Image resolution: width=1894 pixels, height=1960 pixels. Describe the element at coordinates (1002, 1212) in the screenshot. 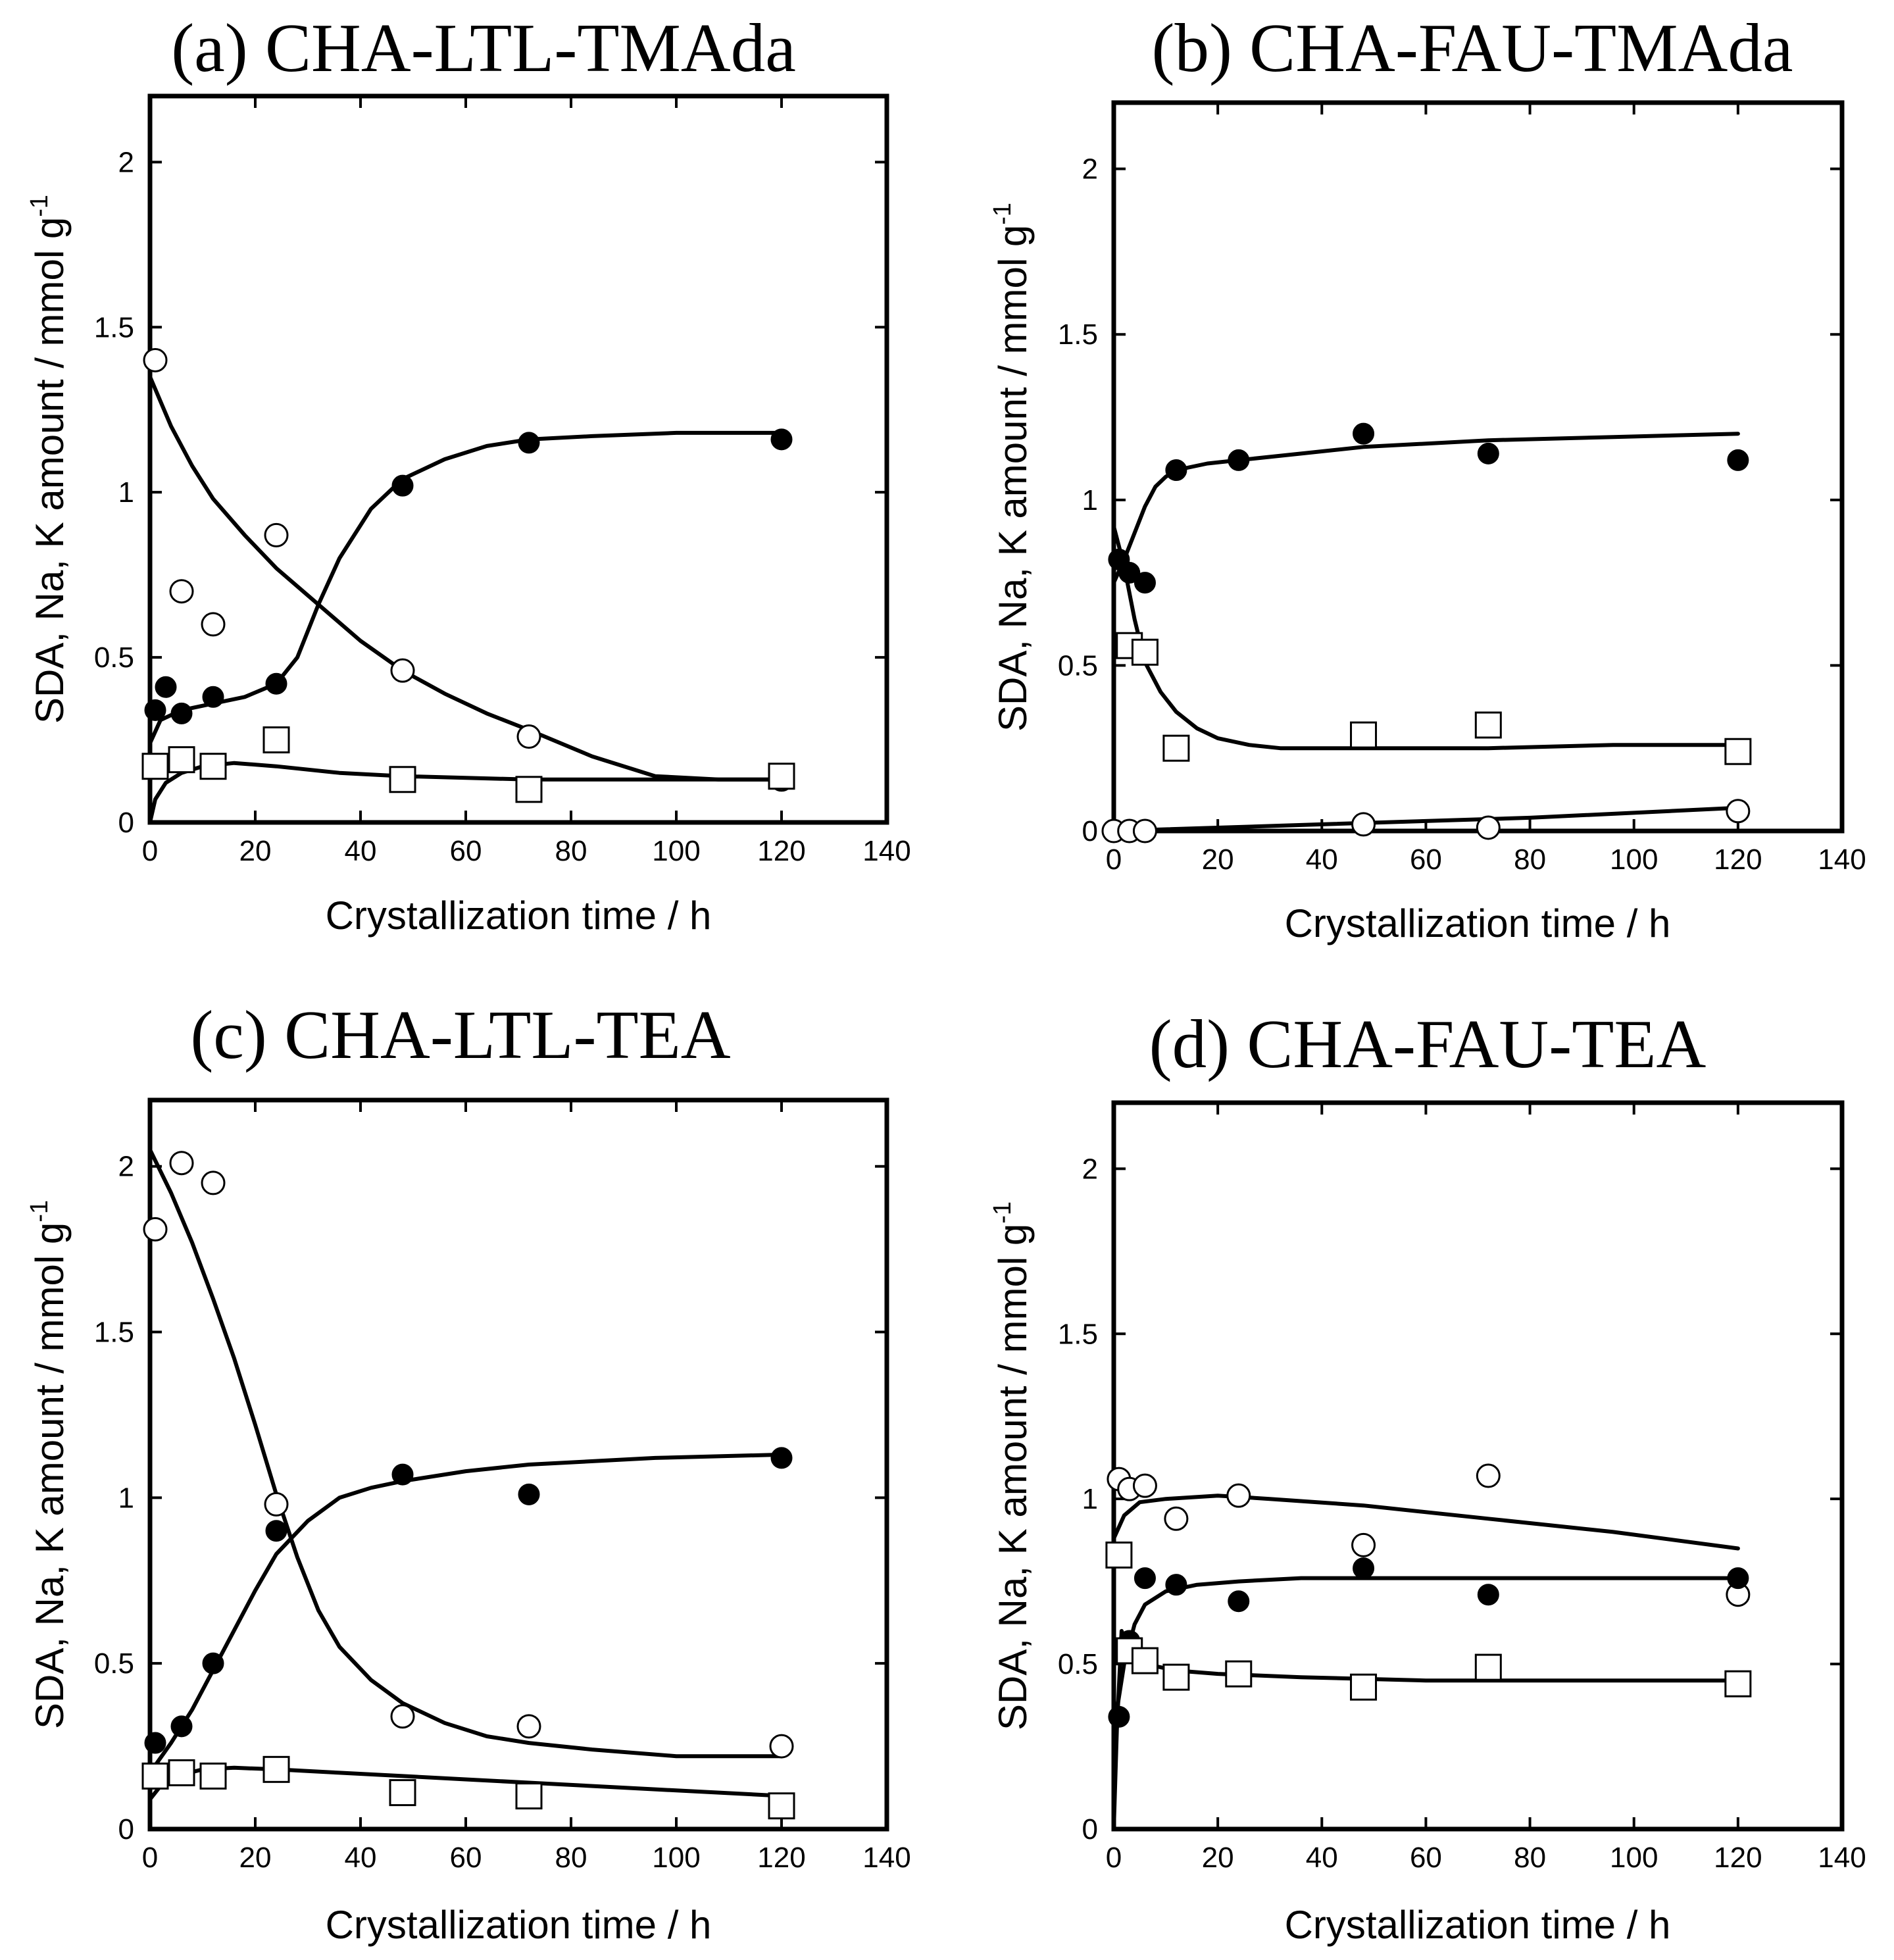

I see `y-axis-label-sup-d: -1` at that location.